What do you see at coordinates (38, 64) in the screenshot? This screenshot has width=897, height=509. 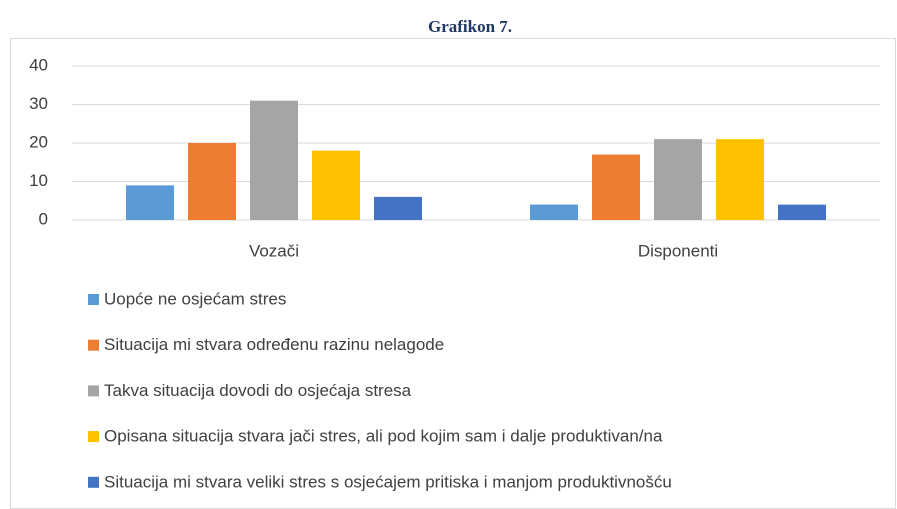 I see `y-tick-label: 40` at bounding box center [38, 64].